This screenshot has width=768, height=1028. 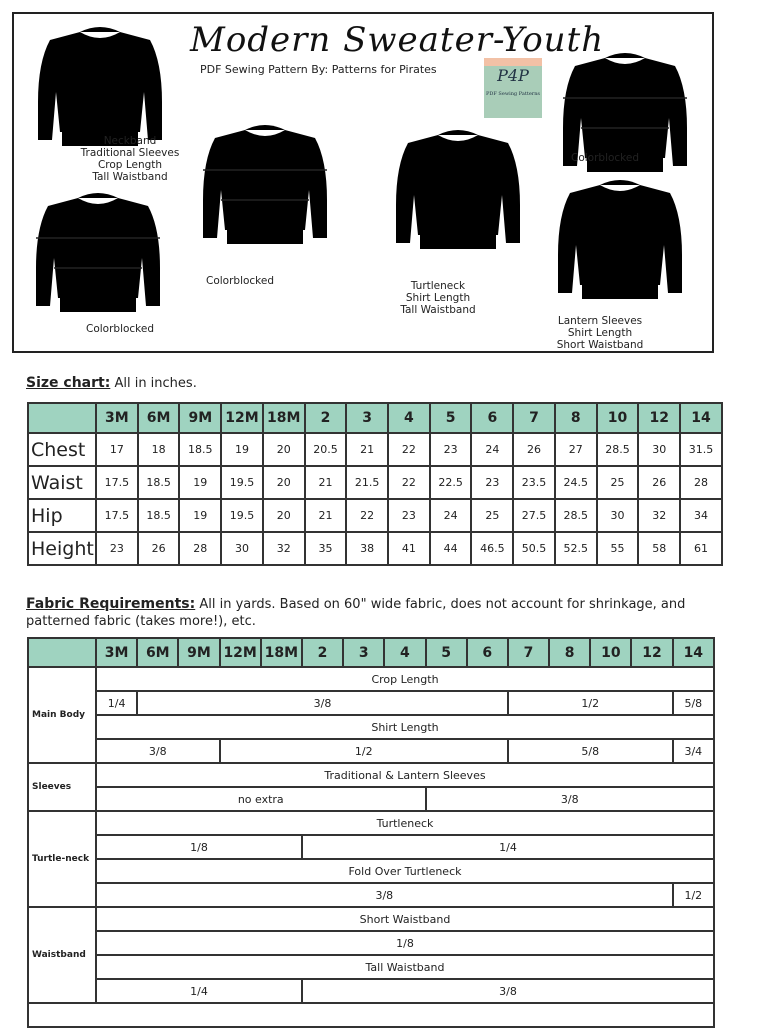 I want to click on caption-line: Short Waistband, so click(x=600, y=345).